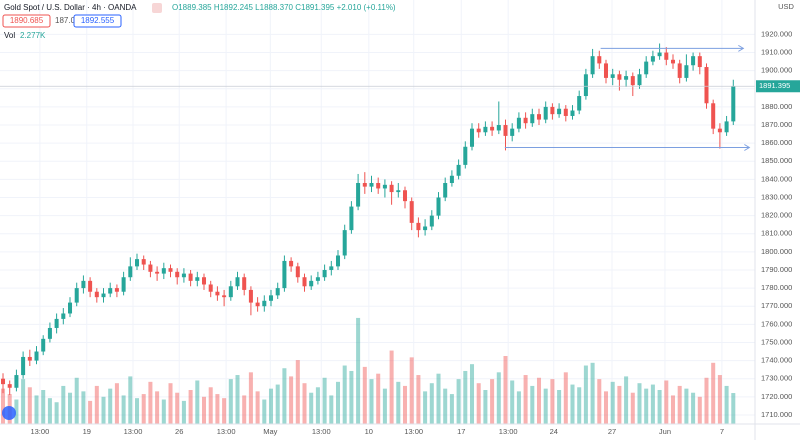  Describe the element at coordinates (776, 305) in the screenshot. I see `y-tick-label: 1770.000` at that location.